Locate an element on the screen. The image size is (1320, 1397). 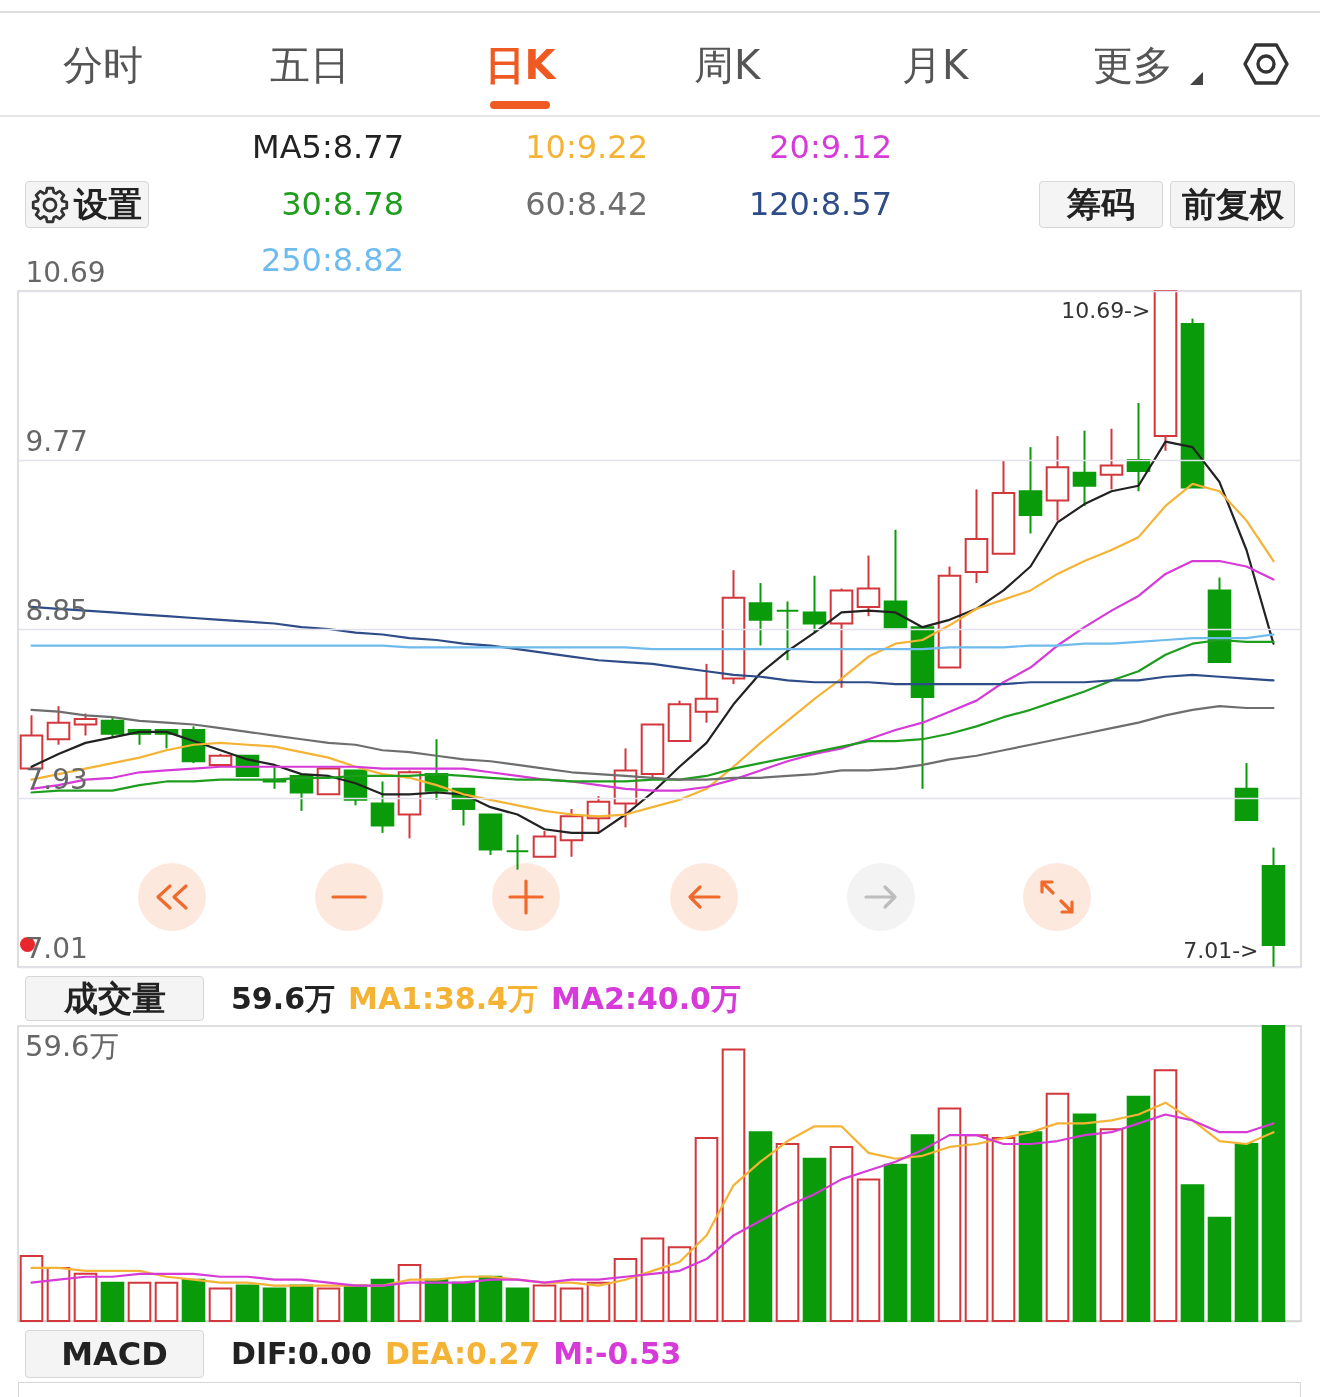
y-tick-label: 7.01 is located at coordinates (56, 948).